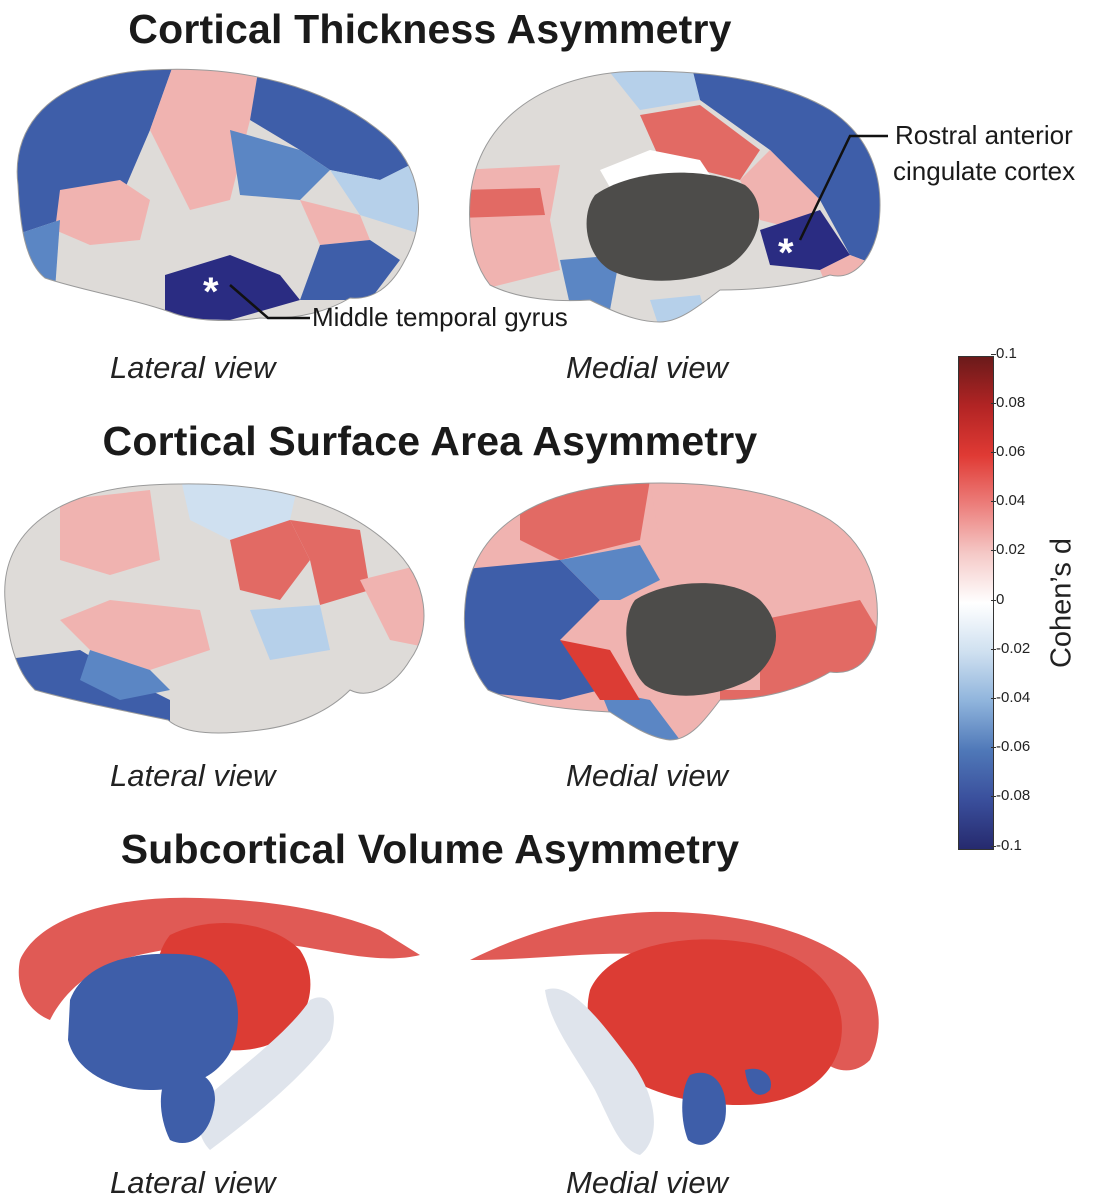 This screenshot has width=1110, height=1203. What do you see at coordinates (1010, 746) in the screenshot?
I see `colorbar-tick: -0.06` at bounding box center [1010, 746].